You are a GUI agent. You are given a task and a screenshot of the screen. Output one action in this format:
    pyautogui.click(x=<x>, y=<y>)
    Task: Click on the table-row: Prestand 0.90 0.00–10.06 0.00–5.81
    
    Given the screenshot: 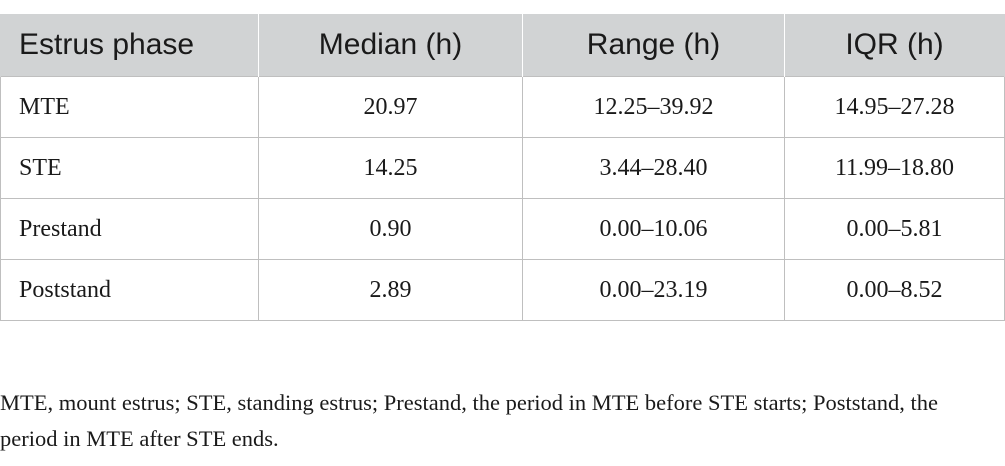 What is the action you would take?
    pyautogui.click(x=502, y=229)
    